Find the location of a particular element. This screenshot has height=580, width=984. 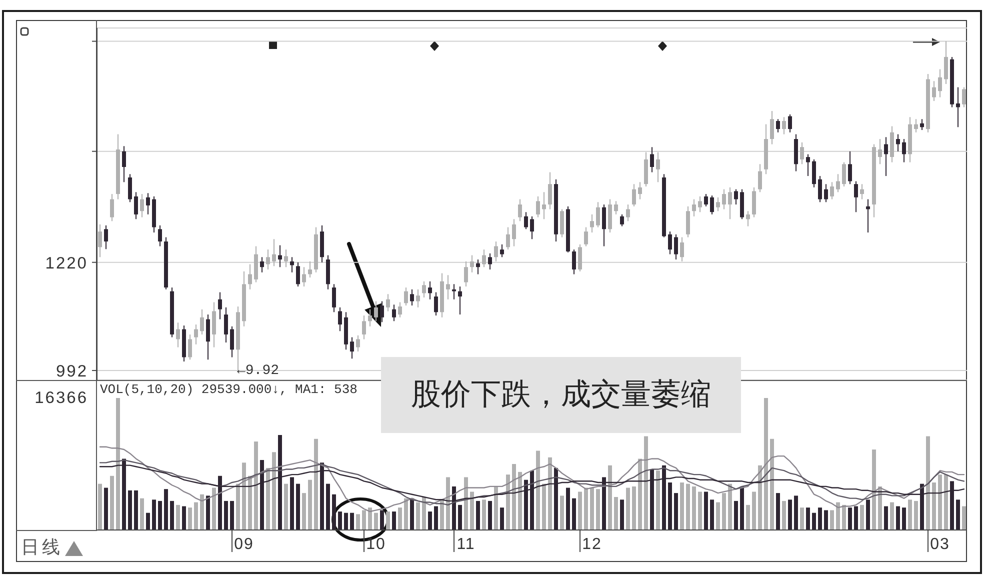

text: 日线 is located at coordinates (42, 548).